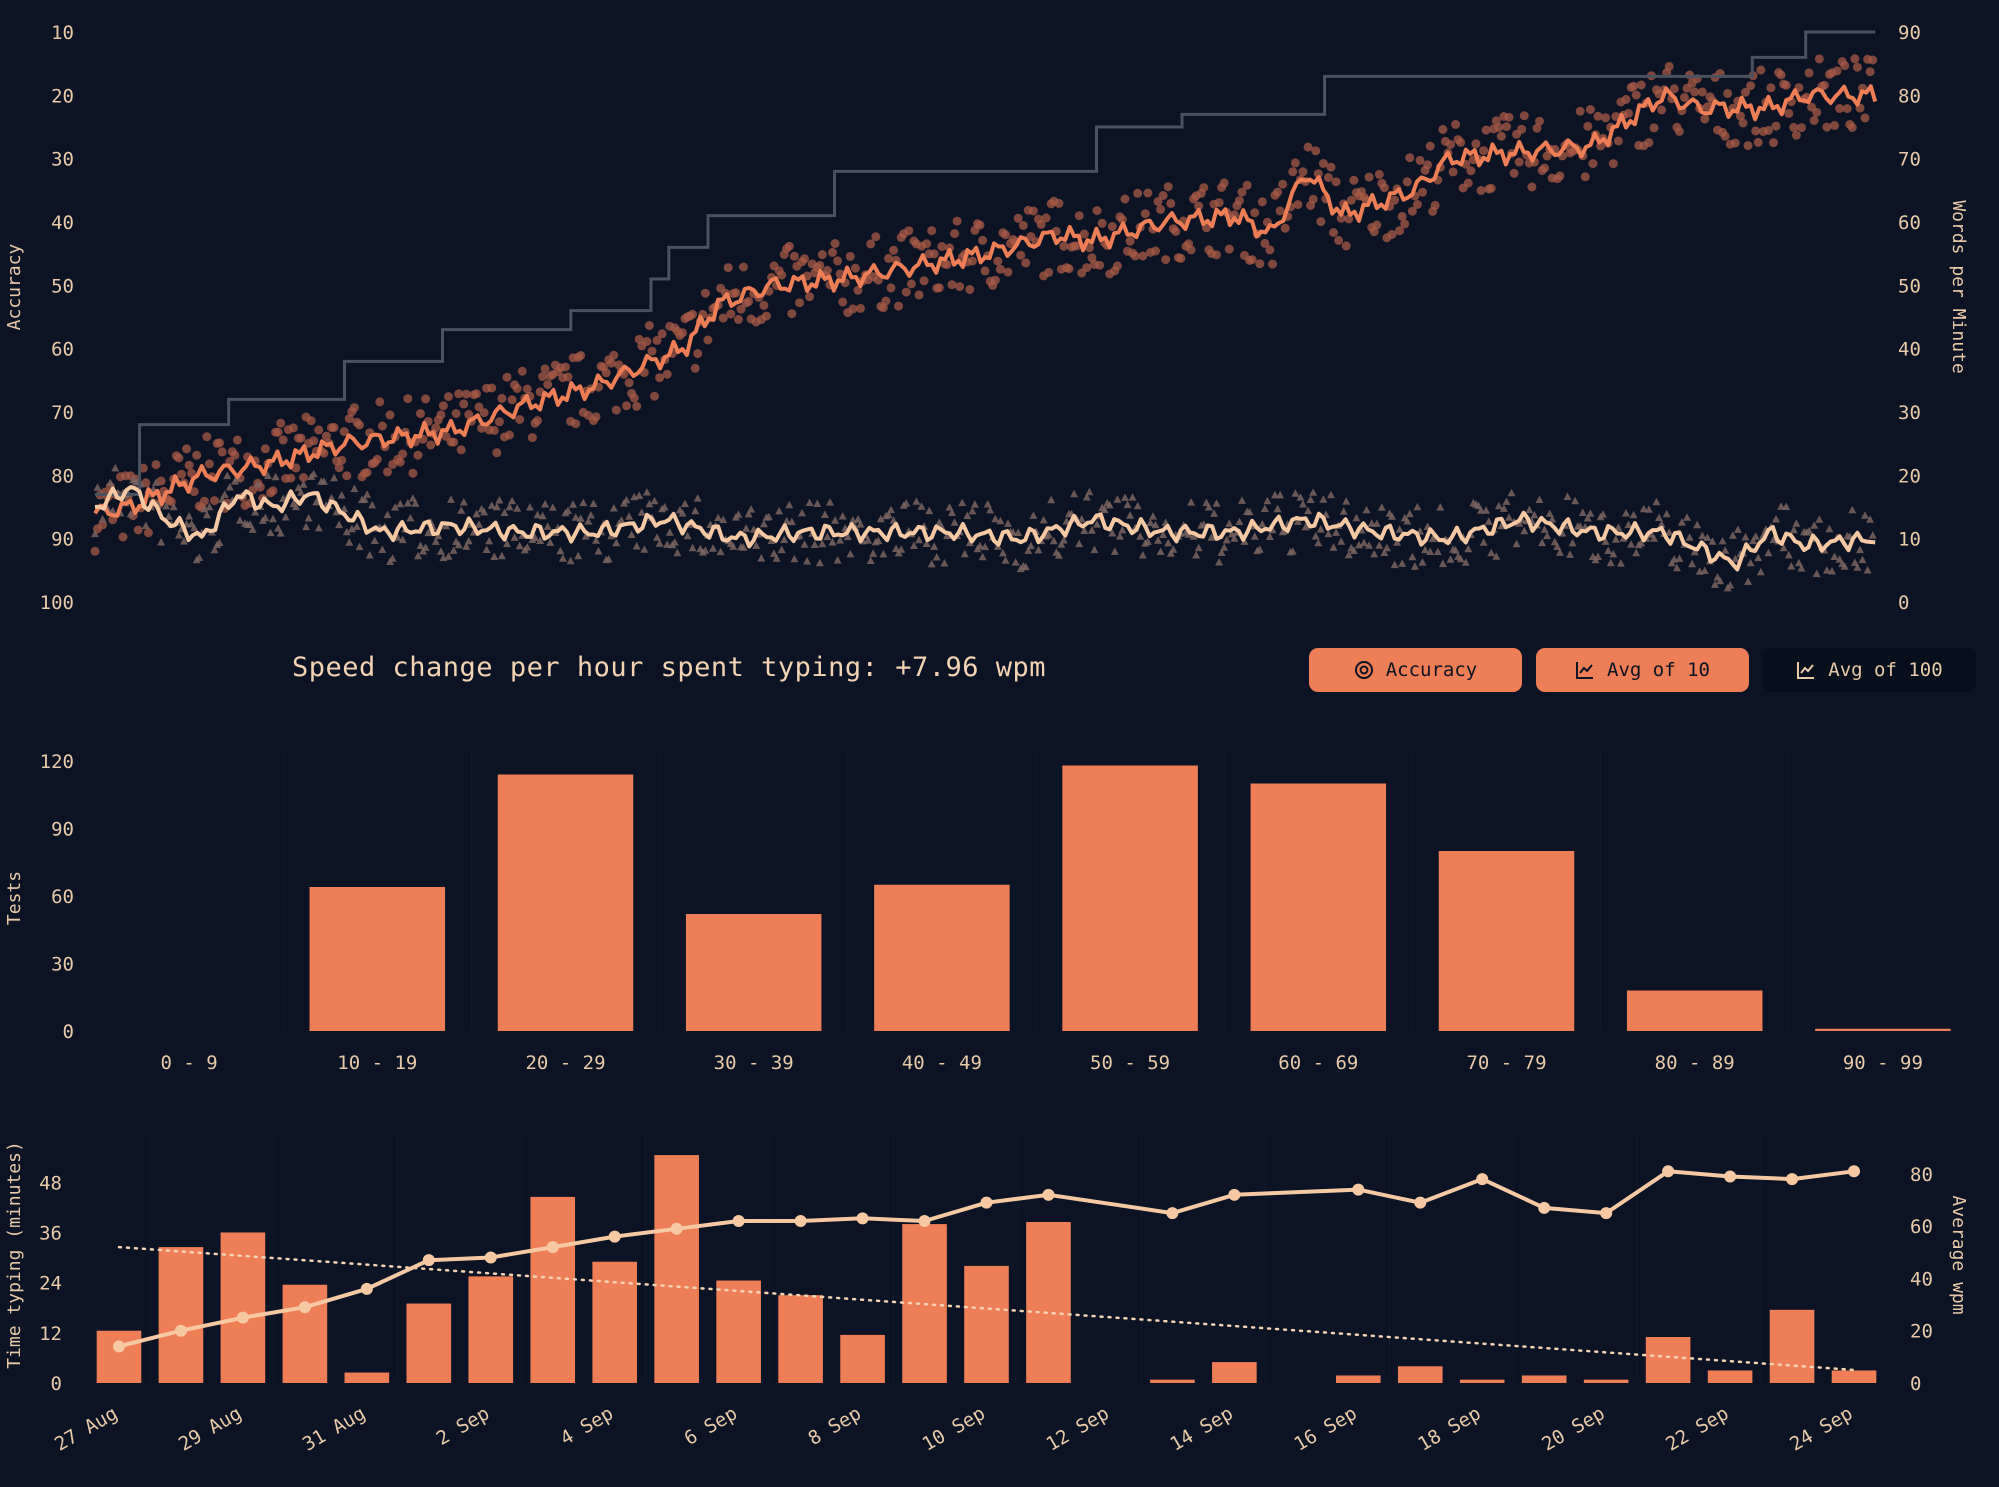 This screenshot has width=1999, height=1487. What do you see at coordinates (57, 318) in the screenshot?
I see `left-axis-ticks: 10 20 30 40 50 60 70 80 90 100` at bounding box center [57, 318].